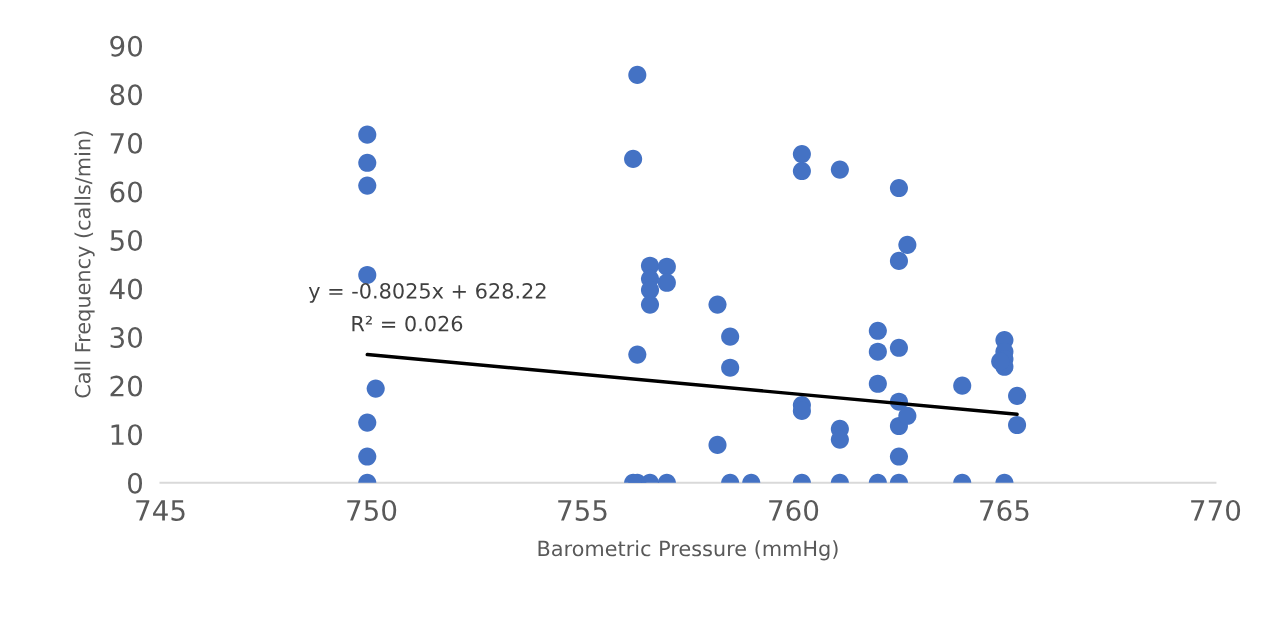  What do you see at coordinates (427, 292) in the screenshot?
I see `annotation: y = -0.8025x + 628.22` at bounding box center [427, 292].